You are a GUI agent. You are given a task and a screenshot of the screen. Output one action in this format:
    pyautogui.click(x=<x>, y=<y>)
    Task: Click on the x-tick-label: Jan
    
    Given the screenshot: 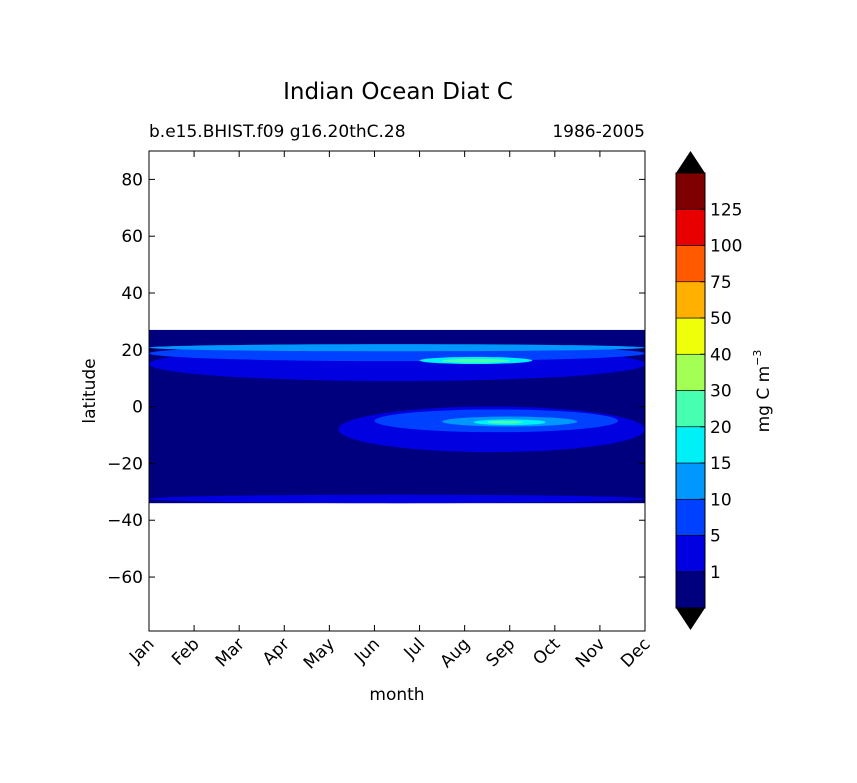 What is the action you would take?
    pyautogui.click(x=141, y=650)
    